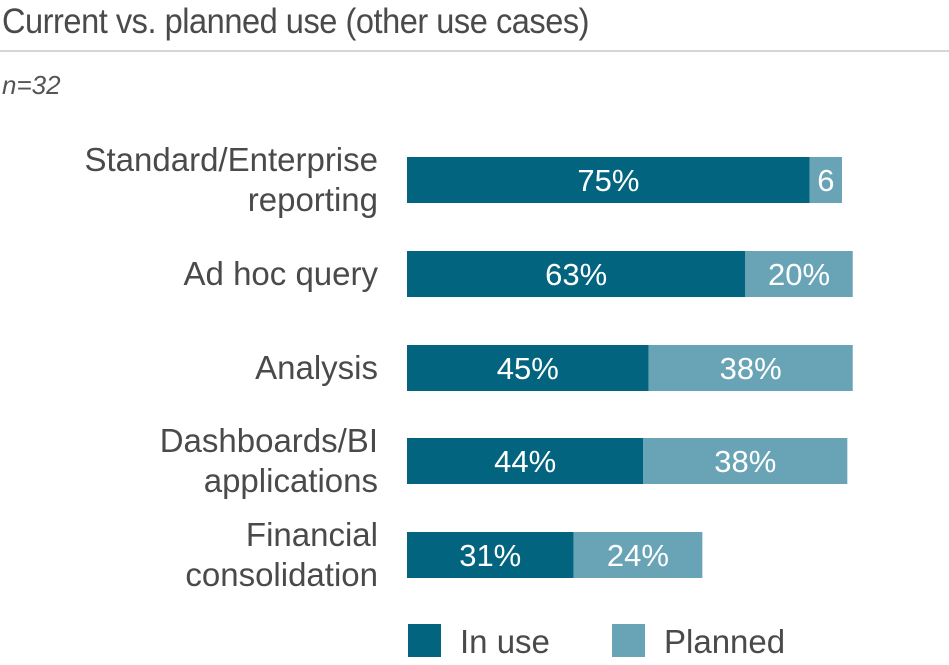  What do you see at coordinates (316, 367) in the screenshot?
I see `category-label: Analysis` at bounding box center [316, 367].